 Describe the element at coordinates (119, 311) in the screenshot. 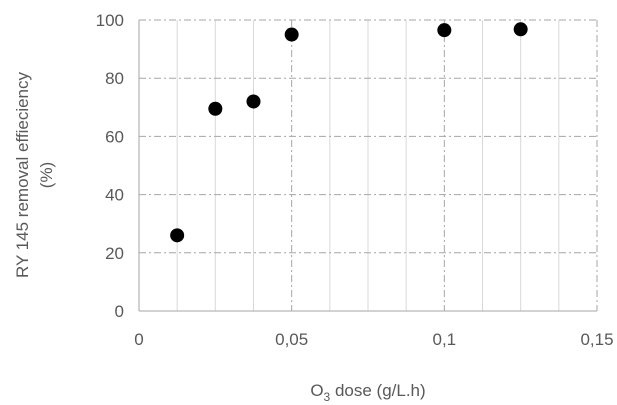

I see `y-tick-label: 0` at that location.